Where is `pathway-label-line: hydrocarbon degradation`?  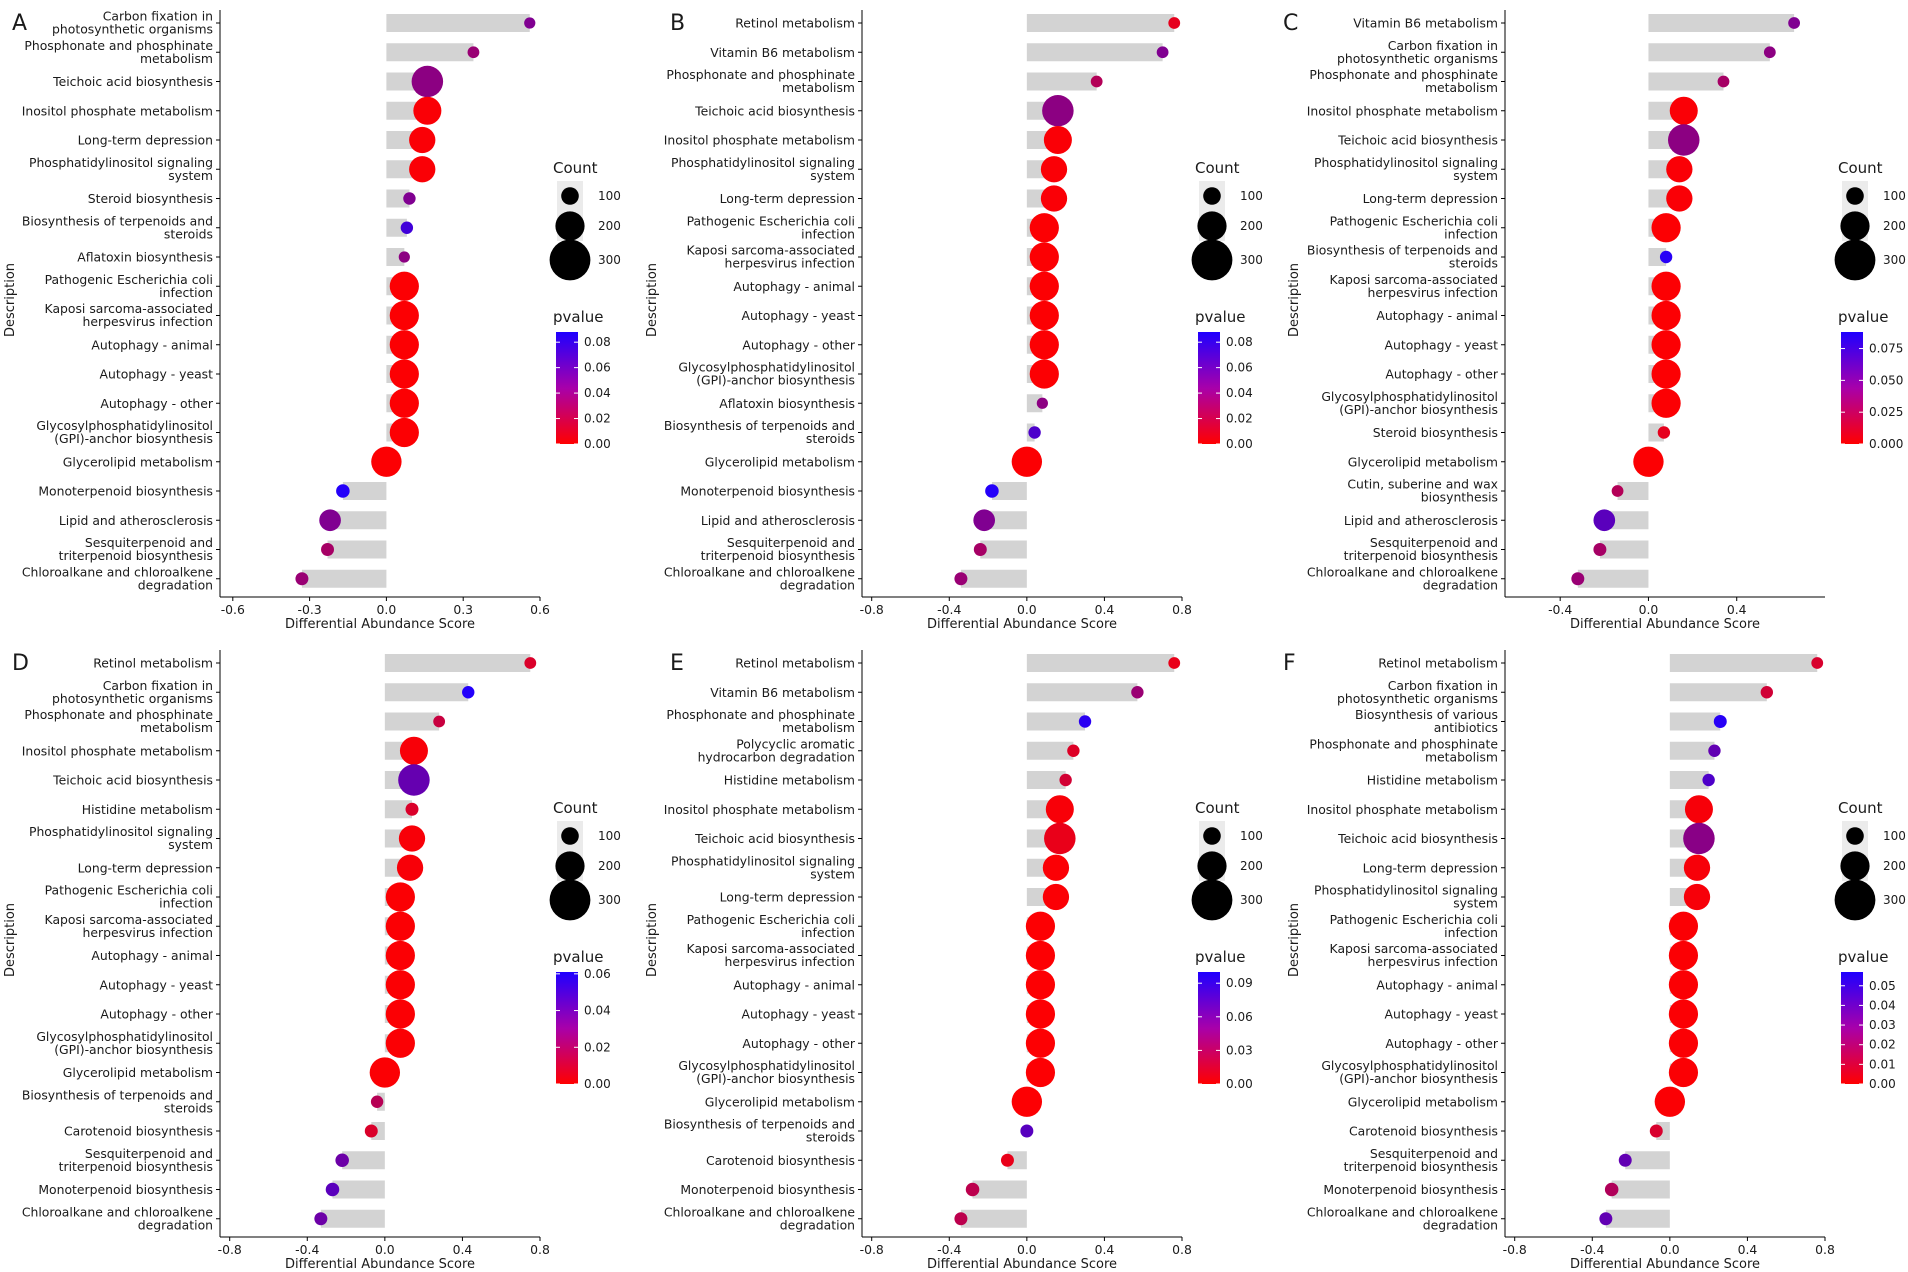
pathway-label-line: hydrocarbon degradation is located at coordinates (776, 756).